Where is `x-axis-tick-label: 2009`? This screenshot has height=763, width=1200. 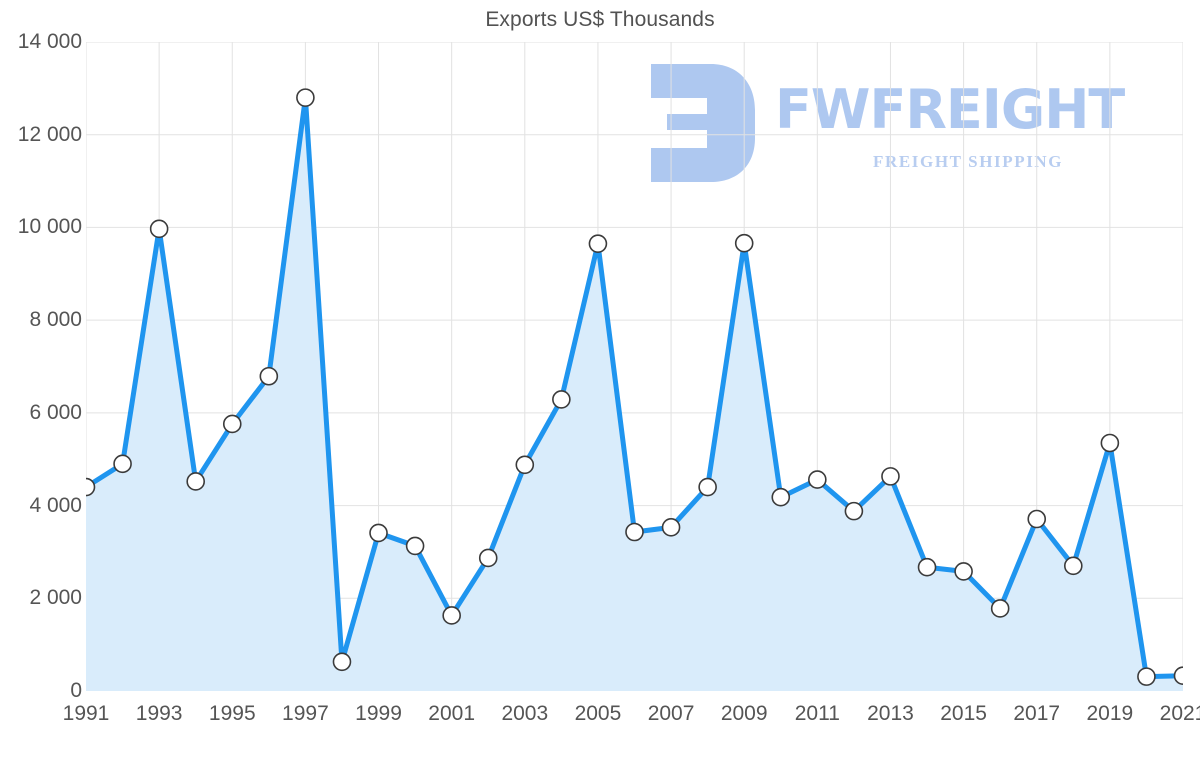
x-axis-tick-label: 2009 is located at coordinates (744, 713).